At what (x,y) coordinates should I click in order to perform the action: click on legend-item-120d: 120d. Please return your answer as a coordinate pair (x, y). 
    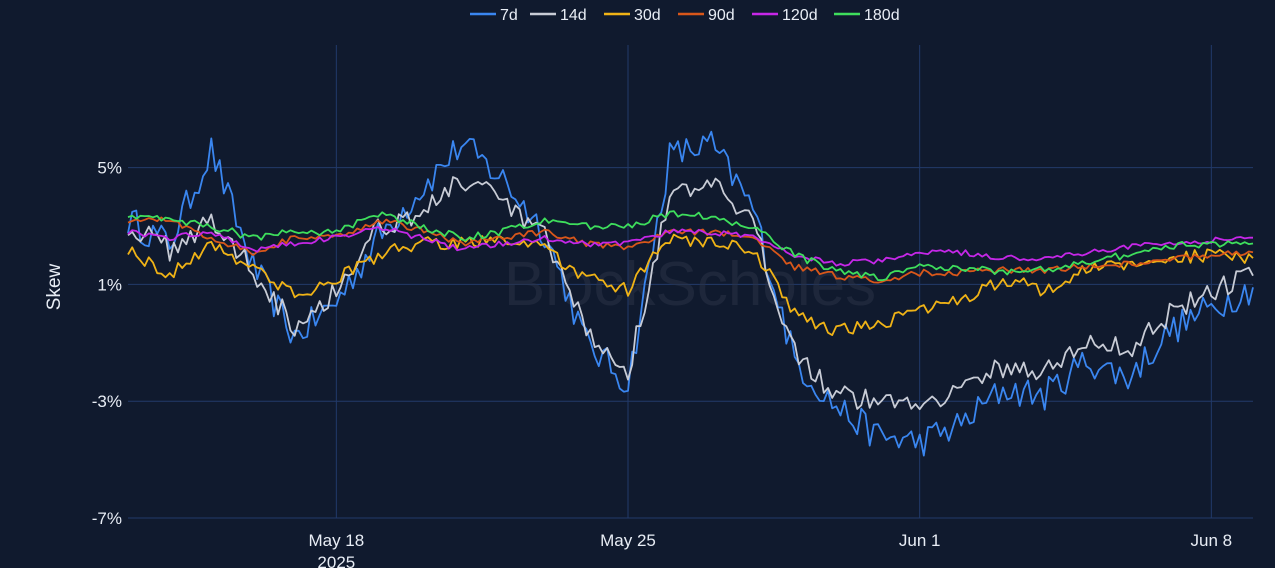
    Looking at the image, I should click on (800, 15).